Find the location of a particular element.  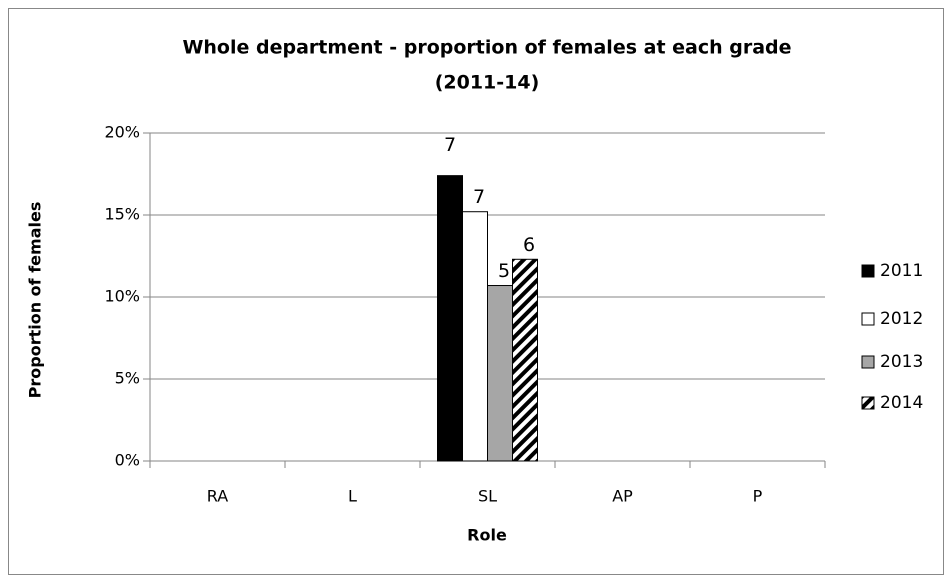

x-tick-label: RA is located at coordinates (217, 496).